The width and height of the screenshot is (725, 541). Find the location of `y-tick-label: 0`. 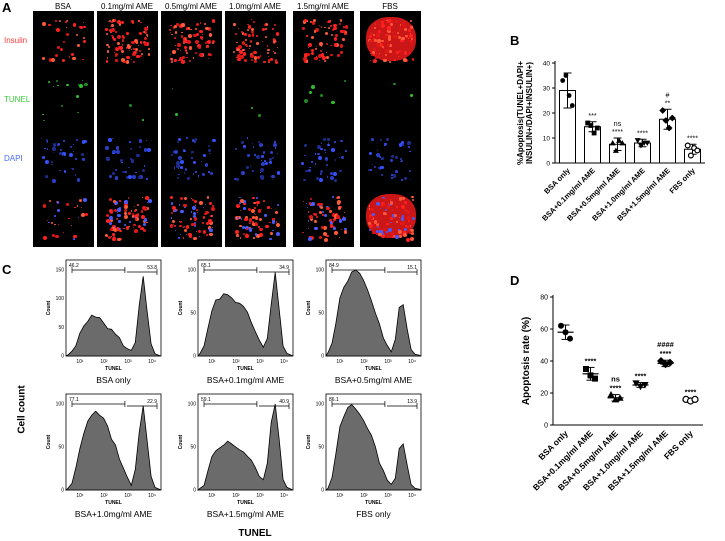

y-tick-label: 0 is located at coordinates (322, 357).